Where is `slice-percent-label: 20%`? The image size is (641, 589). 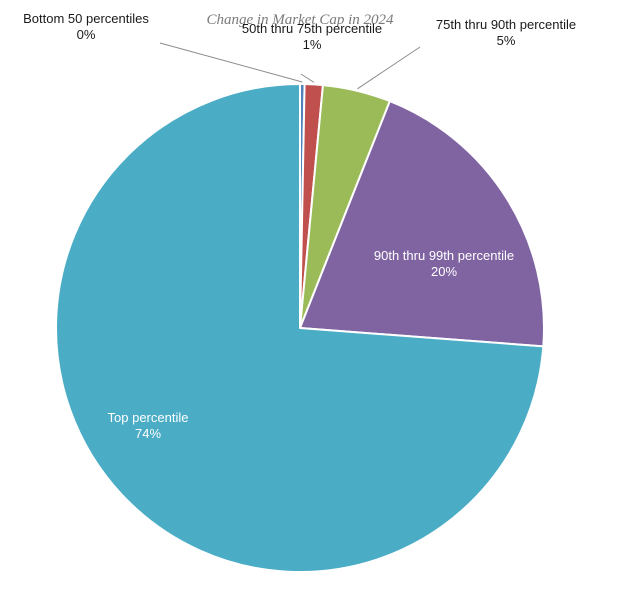
slice-percent-label: 20% is located at coordinates (444, 271).